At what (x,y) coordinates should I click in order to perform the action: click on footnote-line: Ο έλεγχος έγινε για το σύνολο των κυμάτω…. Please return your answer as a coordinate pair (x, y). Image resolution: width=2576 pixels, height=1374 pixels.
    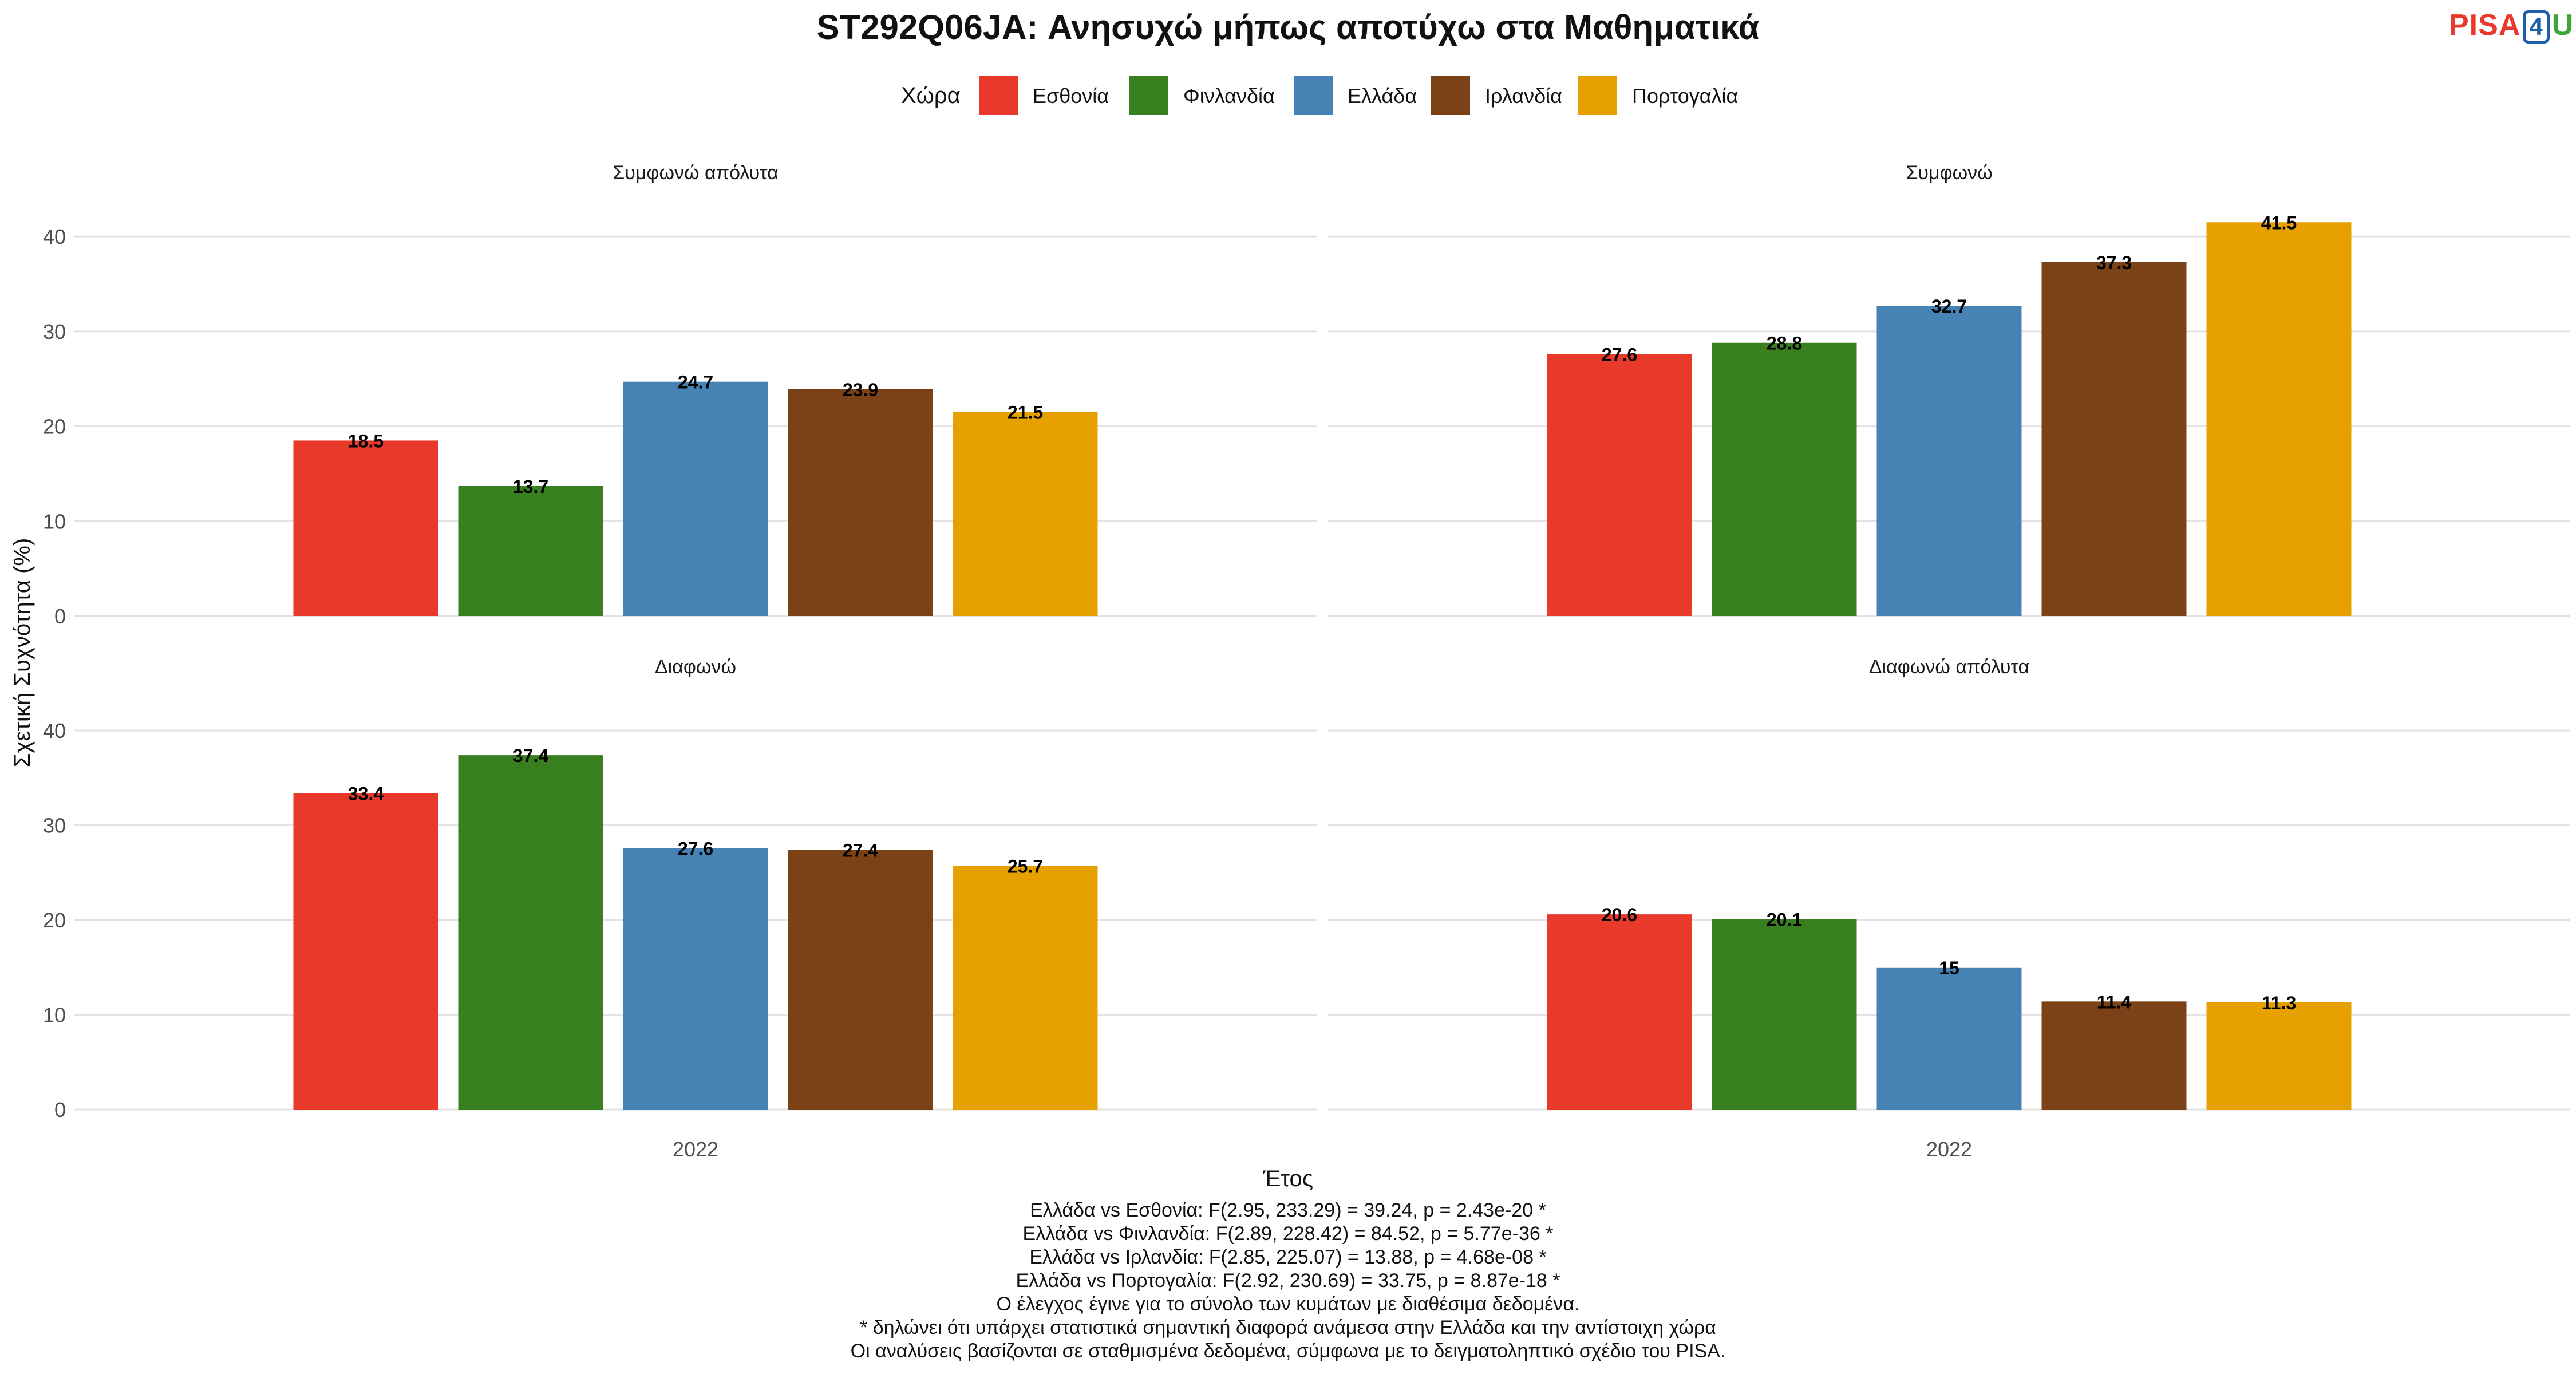
    Looking at the image, I should click on (1288, 1304).